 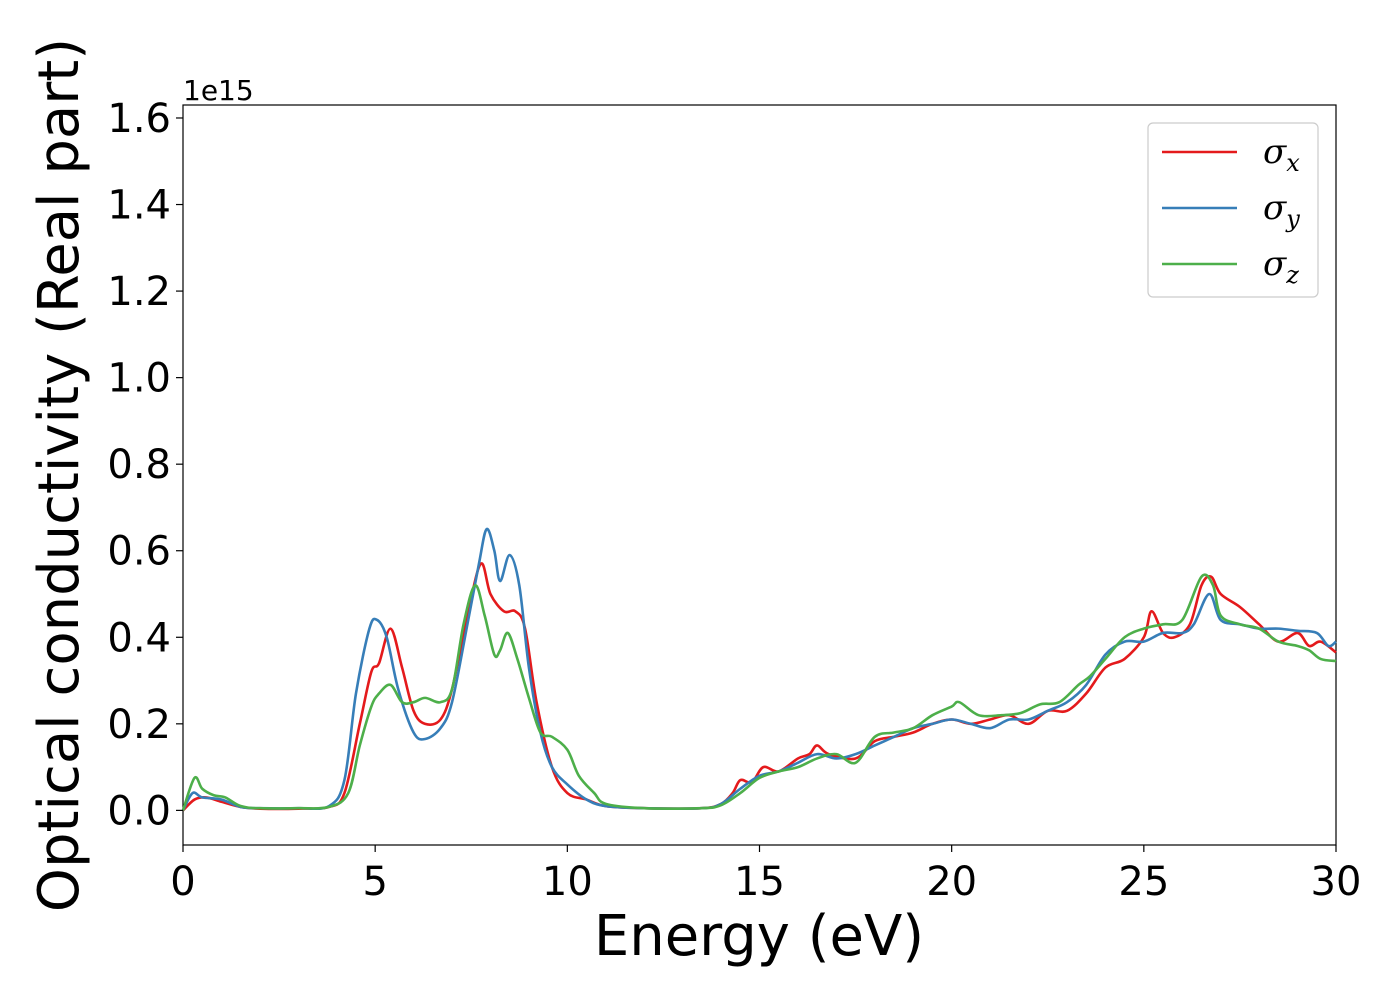 I want to click on x-tick-label: 30, so click(x=1336, y=882).